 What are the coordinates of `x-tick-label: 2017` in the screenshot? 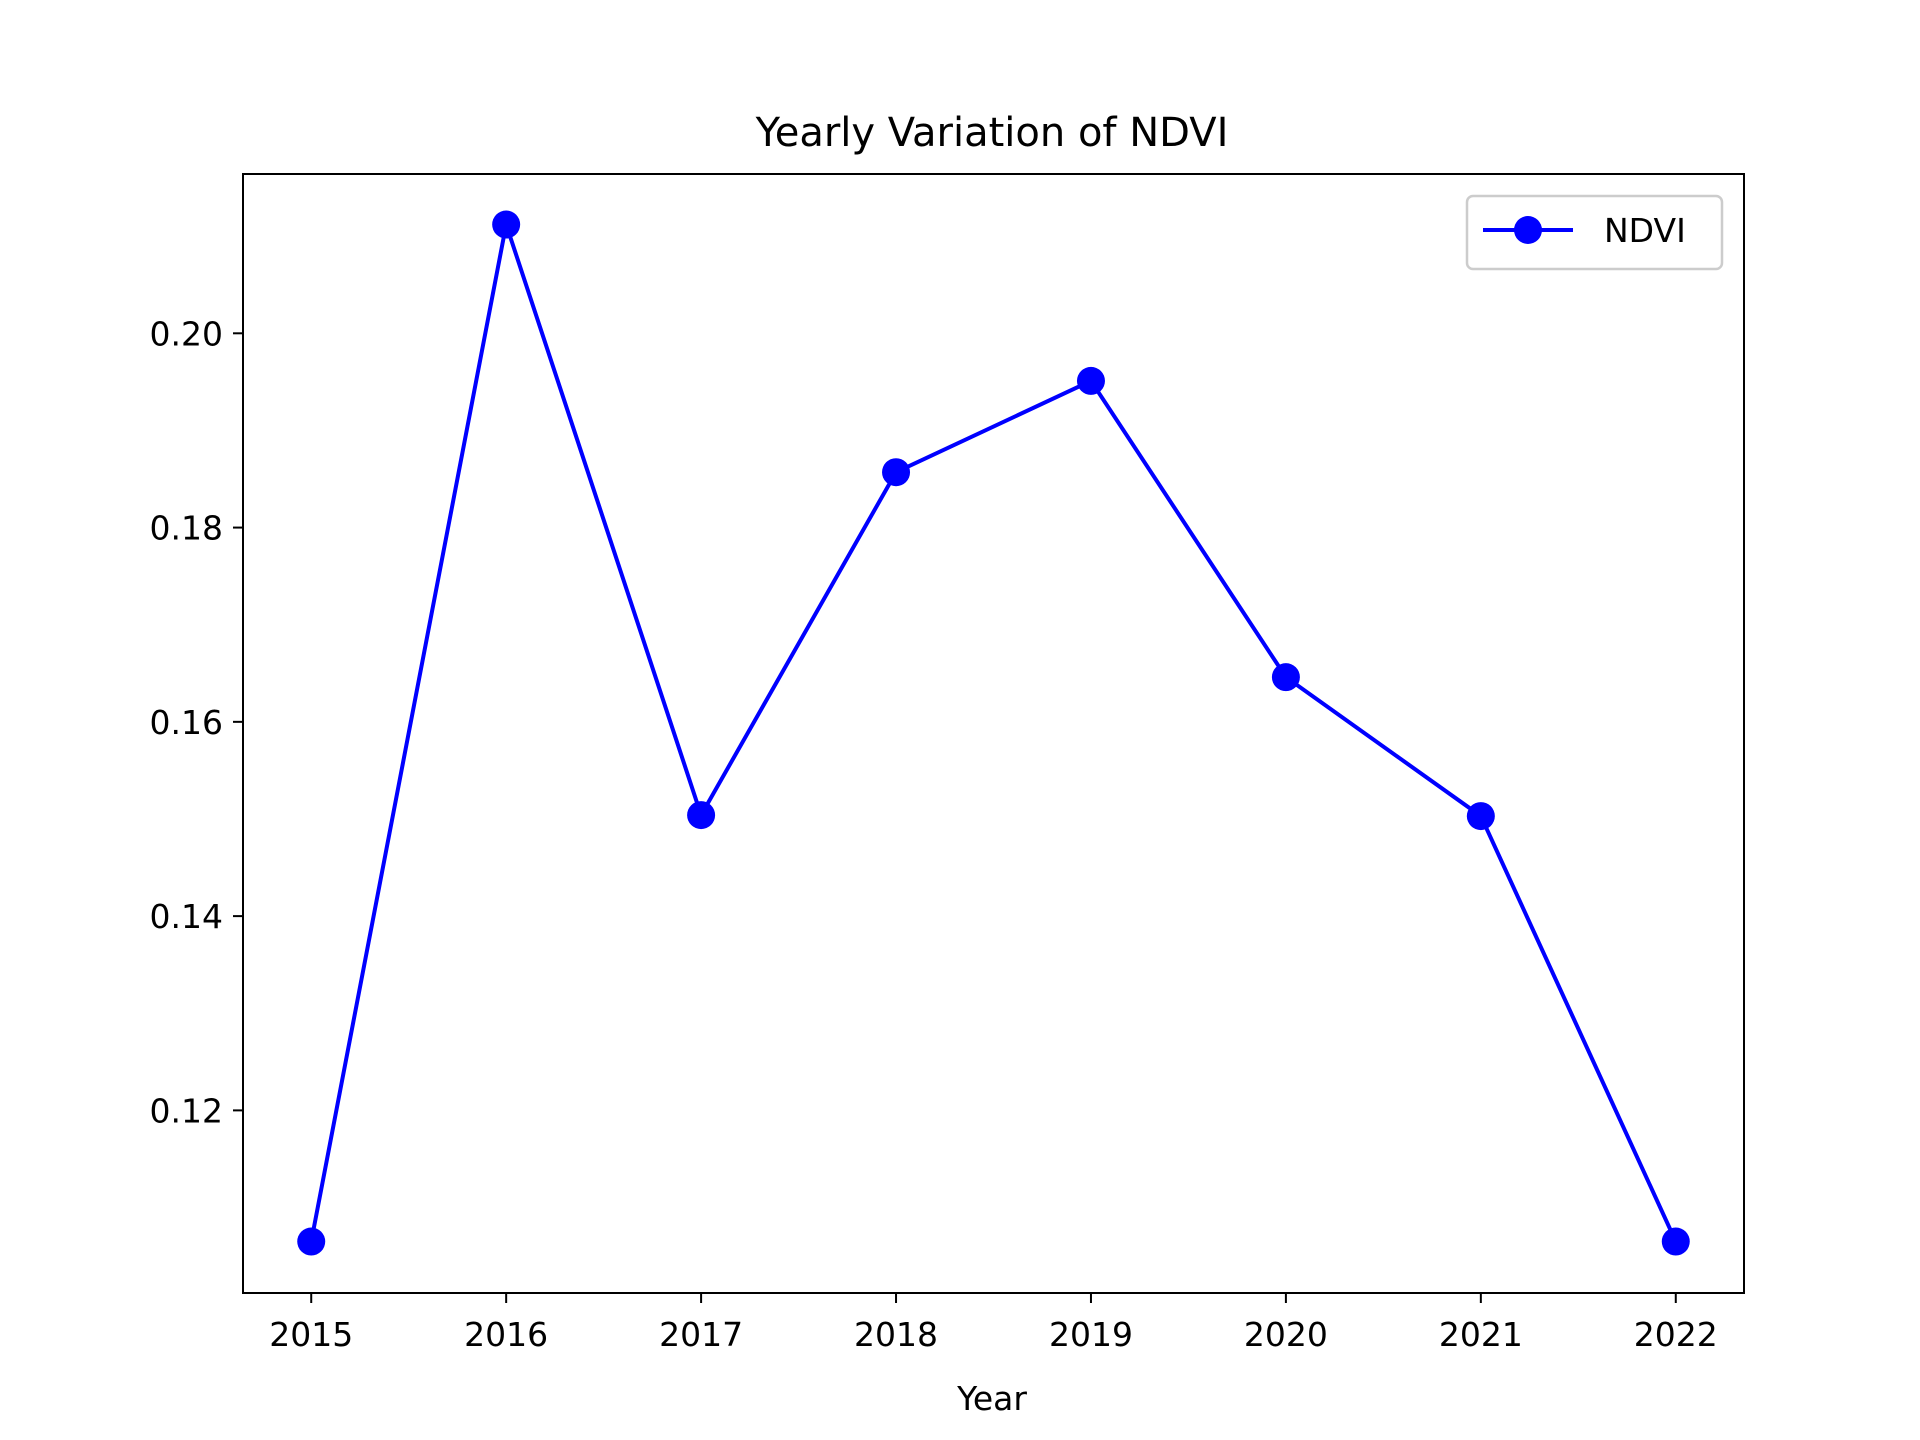 It's located at (701, 1334).